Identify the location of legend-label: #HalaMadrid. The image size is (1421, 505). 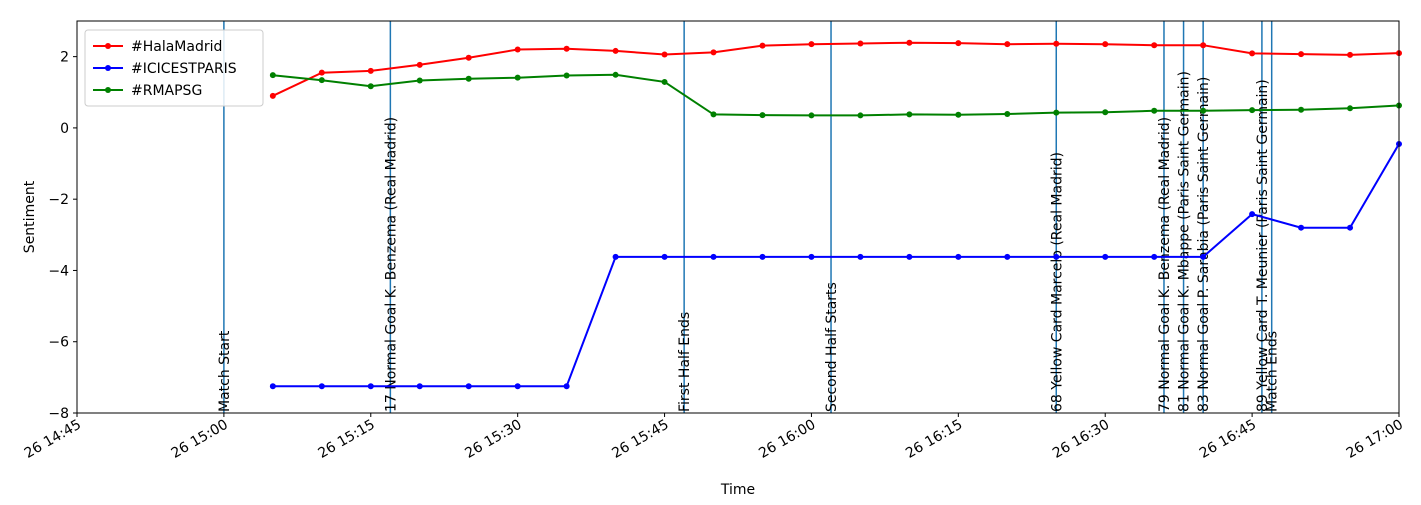
(176, 47).